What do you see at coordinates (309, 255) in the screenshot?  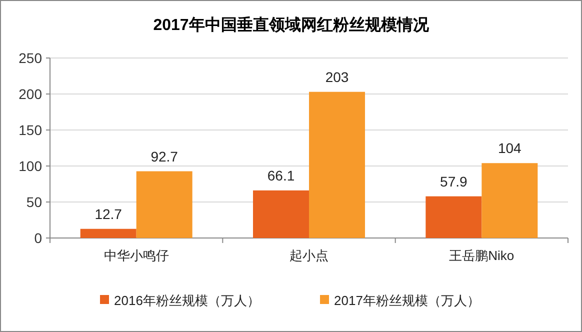 I see `x-tick-label: 起小点` at bounding box center [309, 255].